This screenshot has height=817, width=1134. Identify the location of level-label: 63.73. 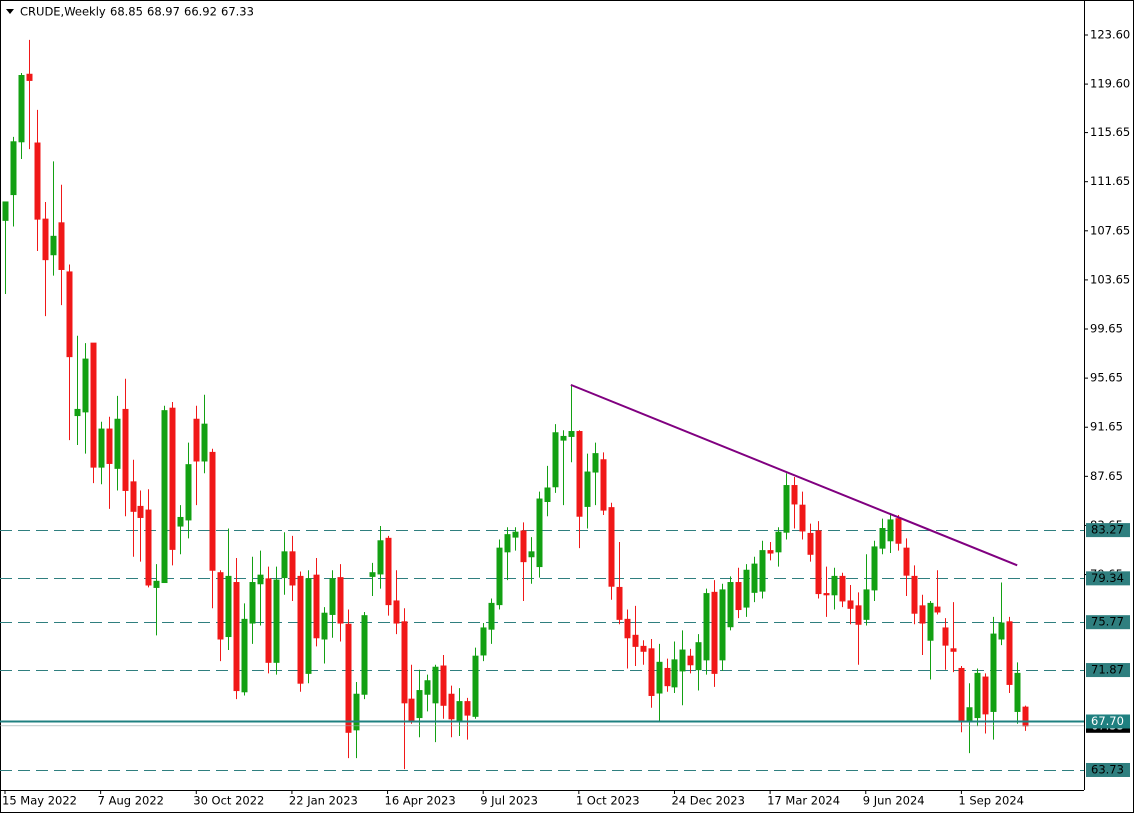
(1107, 769).